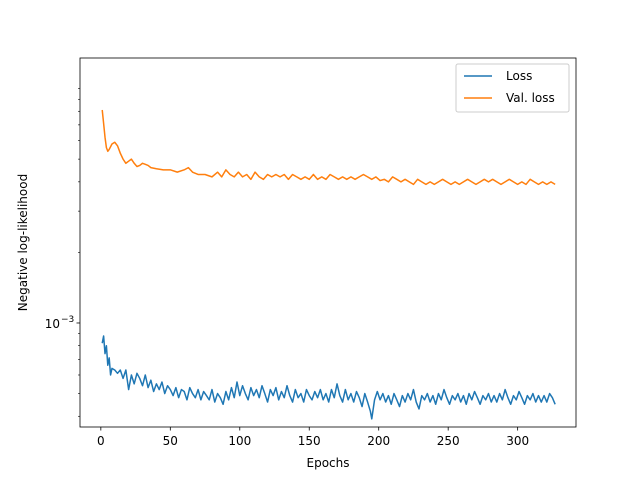  Describe the element at coordinates (530, 98) in the screenshot. I see `legend-label-val-loss: Val. loss` at that location.